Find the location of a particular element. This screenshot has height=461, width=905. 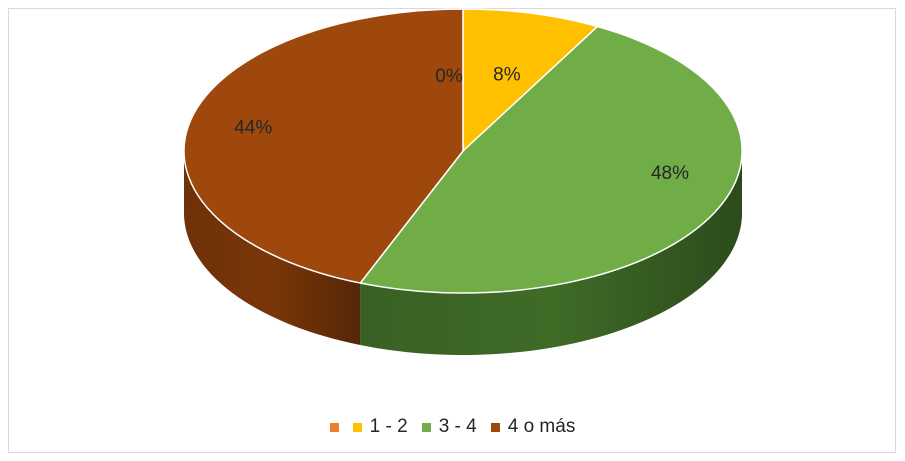

legend-entry: 3 - 4 is located at coordinates (449, 427).